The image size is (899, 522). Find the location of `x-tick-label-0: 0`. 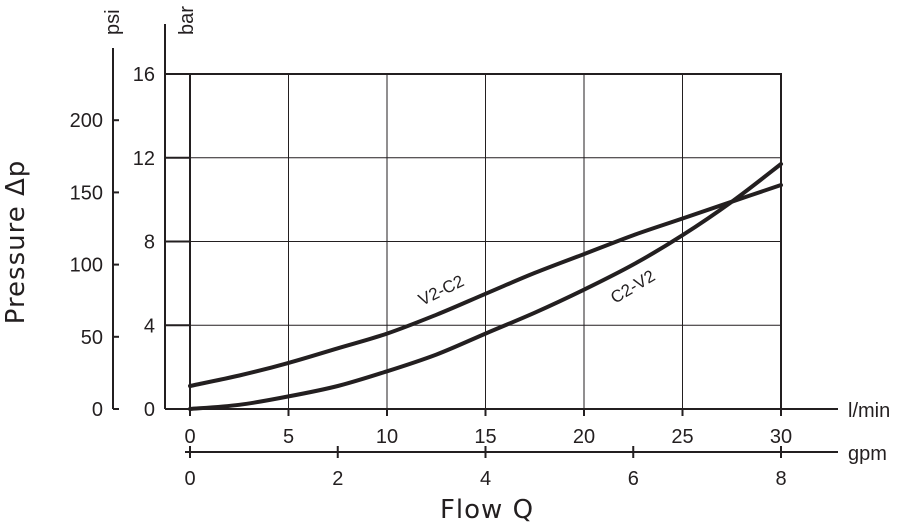

x-tick-label-0: 0 is located at coordinates (189, 437).